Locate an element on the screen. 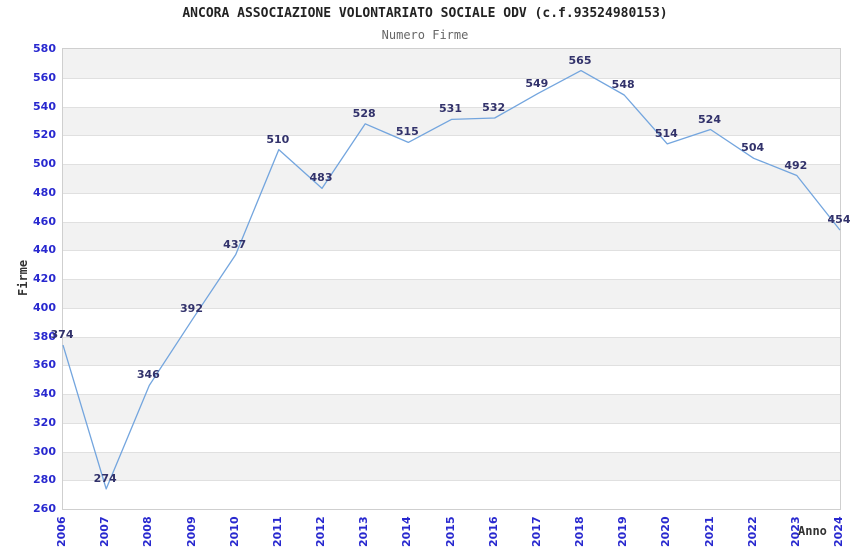 Image resolution: width=850 pixels, height=550 pixels. x-tick-label: 2013 is located at coordinates (364, 531).